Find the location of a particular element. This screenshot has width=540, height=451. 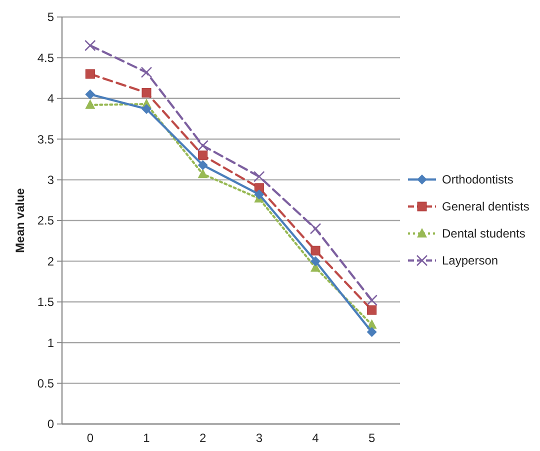

y-tick-label: 3.5 is located at coordinates (45, 139).